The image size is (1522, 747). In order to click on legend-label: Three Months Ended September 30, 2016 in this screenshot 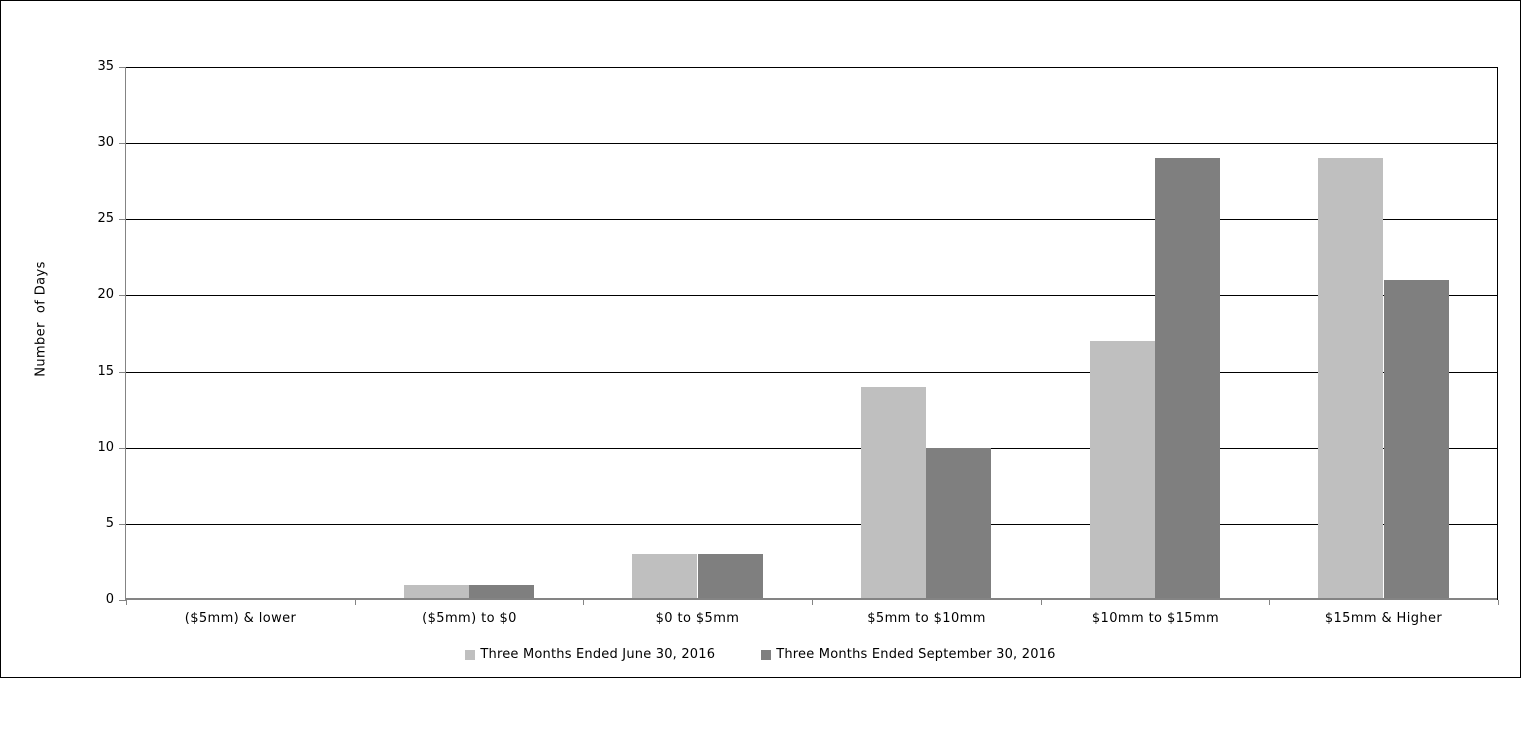, I will do `click(916, 654)`.